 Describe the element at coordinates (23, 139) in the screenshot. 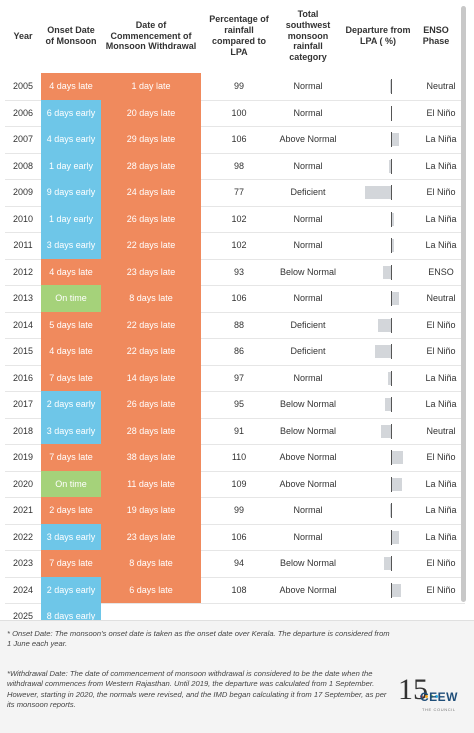

I see `year-cell: 2007` at that location.